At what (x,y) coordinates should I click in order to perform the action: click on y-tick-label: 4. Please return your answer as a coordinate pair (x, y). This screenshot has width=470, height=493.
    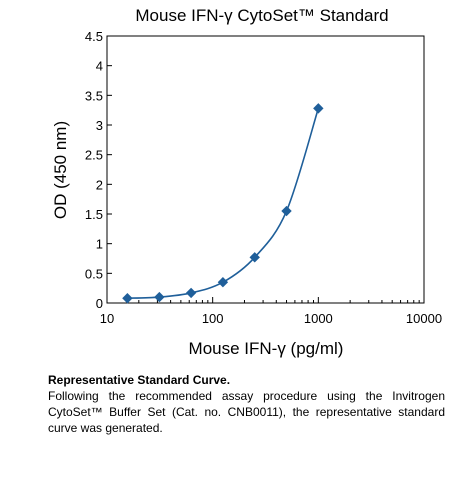
    Looking at the image, I should click on (99, 66).